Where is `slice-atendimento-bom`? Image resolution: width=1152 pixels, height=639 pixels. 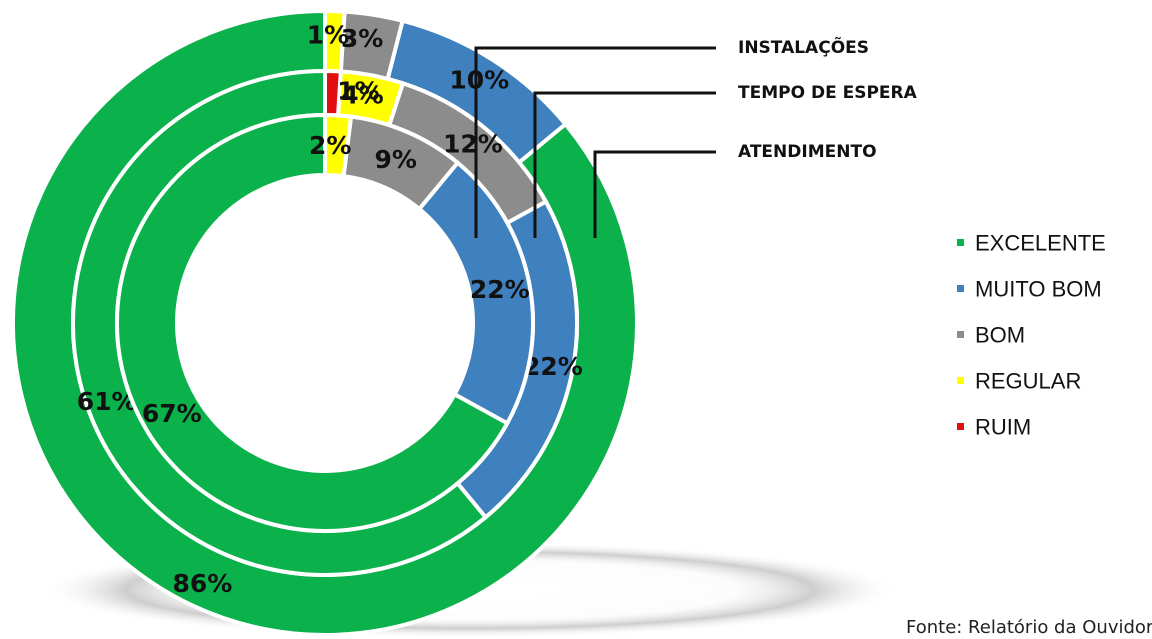
slice-atendimento-bom is located at coordinates (401, 163).